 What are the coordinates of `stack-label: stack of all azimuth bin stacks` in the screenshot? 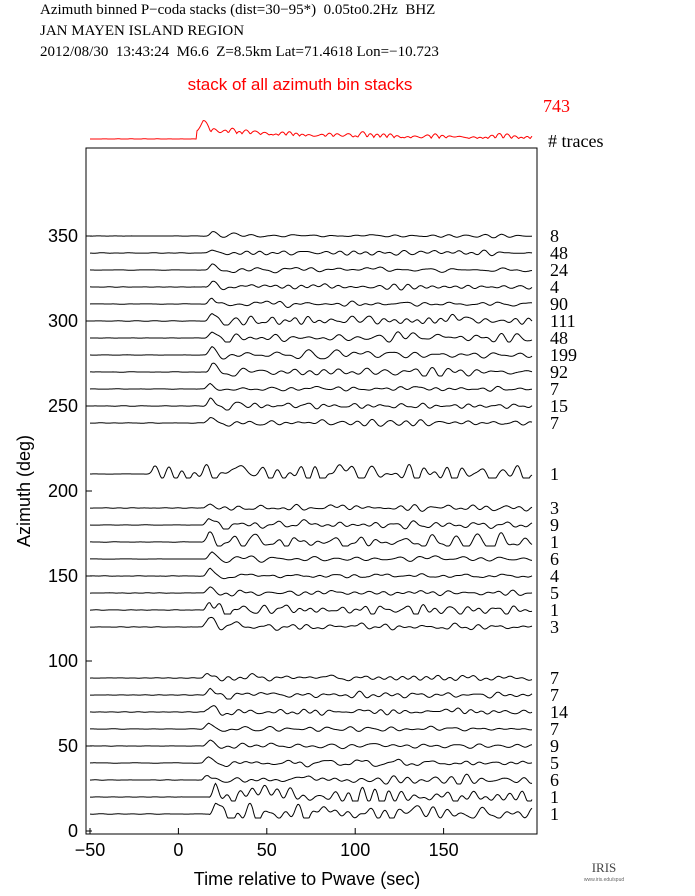 It's located at (300, 84).